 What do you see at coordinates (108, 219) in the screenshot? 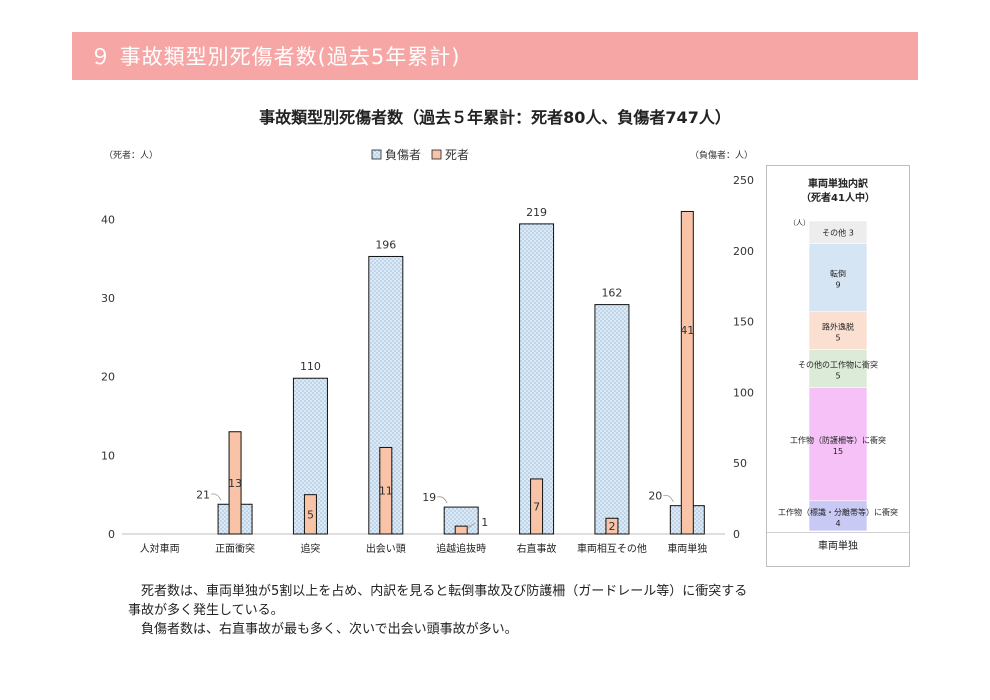
I see `left-tick-label: 40` at bounding box center [108, 219].